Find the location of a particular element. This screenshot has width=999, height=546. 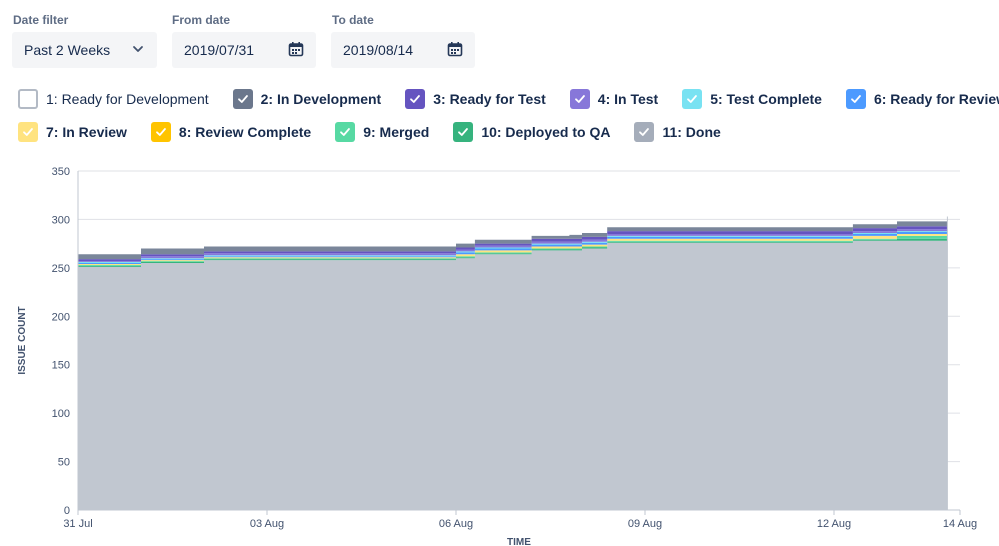

date-filter-label: Date filter is located at coordinates (41, 20).